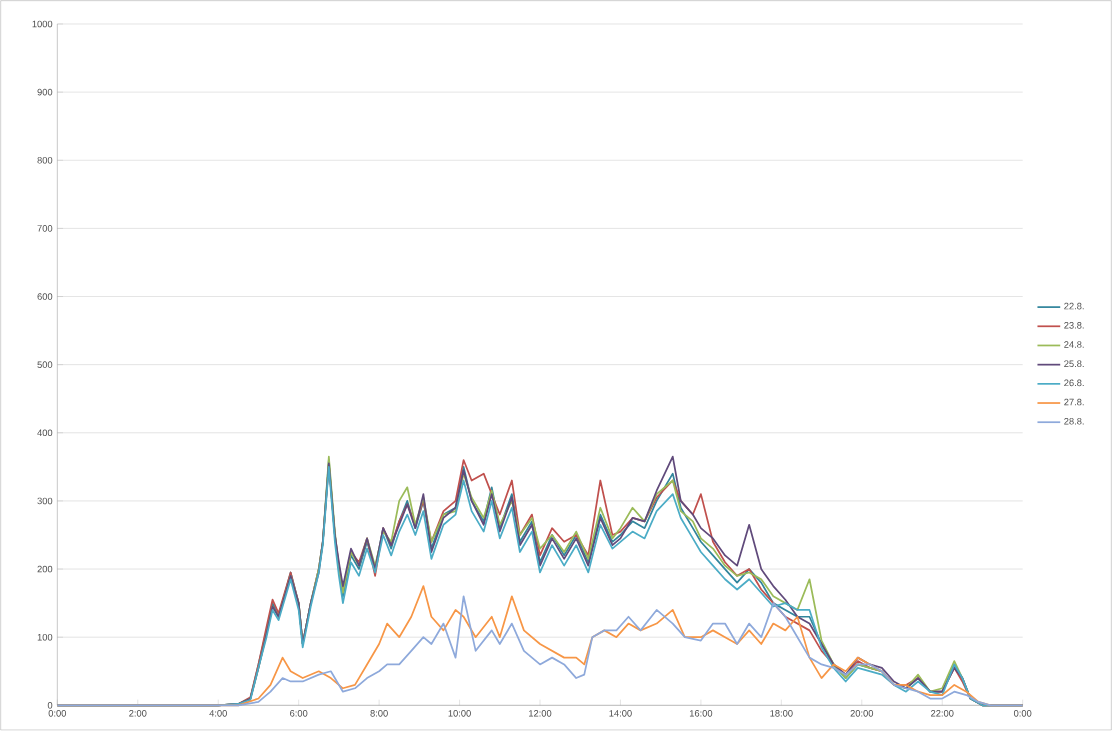 The height and width of the screenshot is (731, 1112). Describe the element at coordinates (45, 365) in the screenshot. I see `y-tick-label: 500` at that location.